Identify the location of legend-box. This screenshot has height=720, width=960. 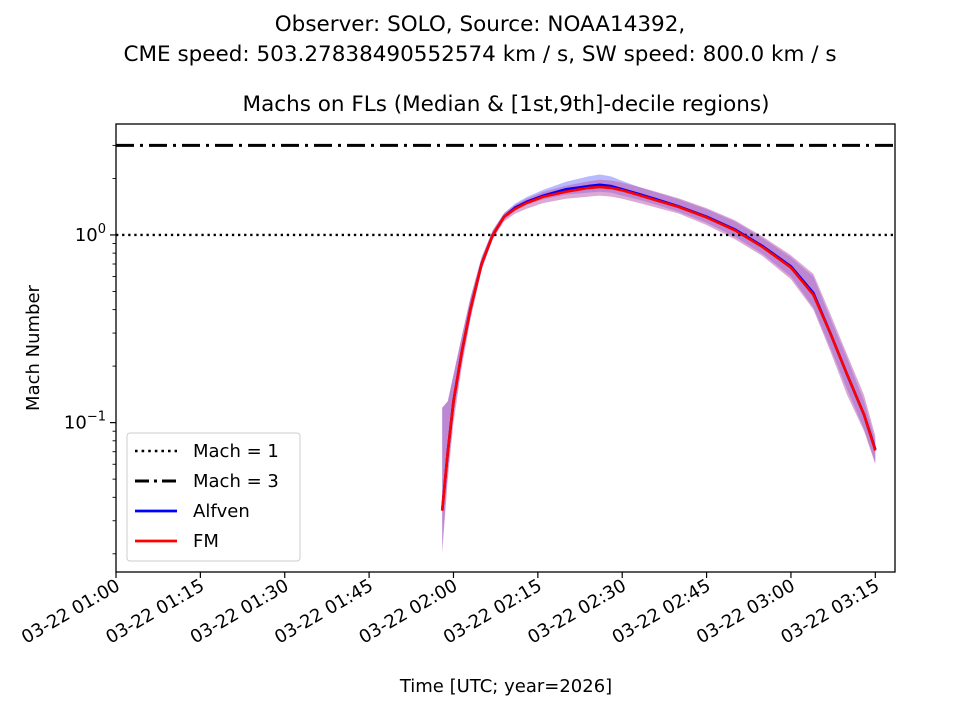
(213, 497).